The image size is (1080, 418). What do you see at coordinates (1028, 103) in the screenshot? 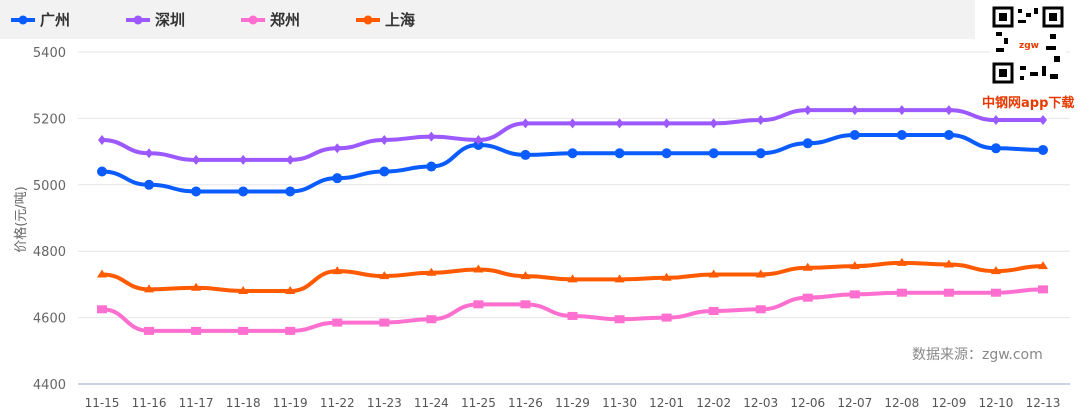
I see `app-download-label: 中钢网app下载` at bounding box center [1028, 103].